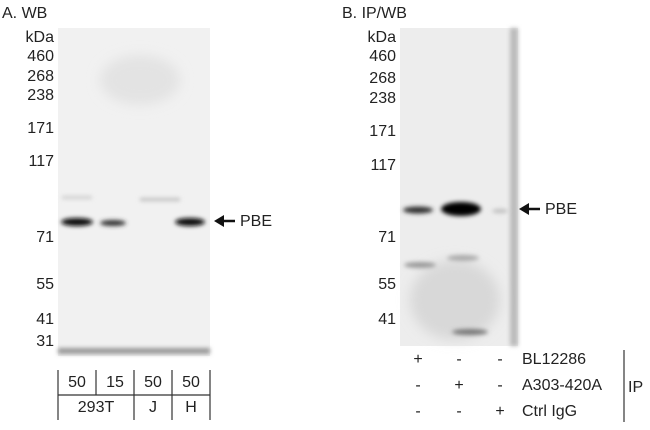  What do you see at coordinates (134, 395) in the screenshot?
I see `lane-table` at bounding box center [134, 395].